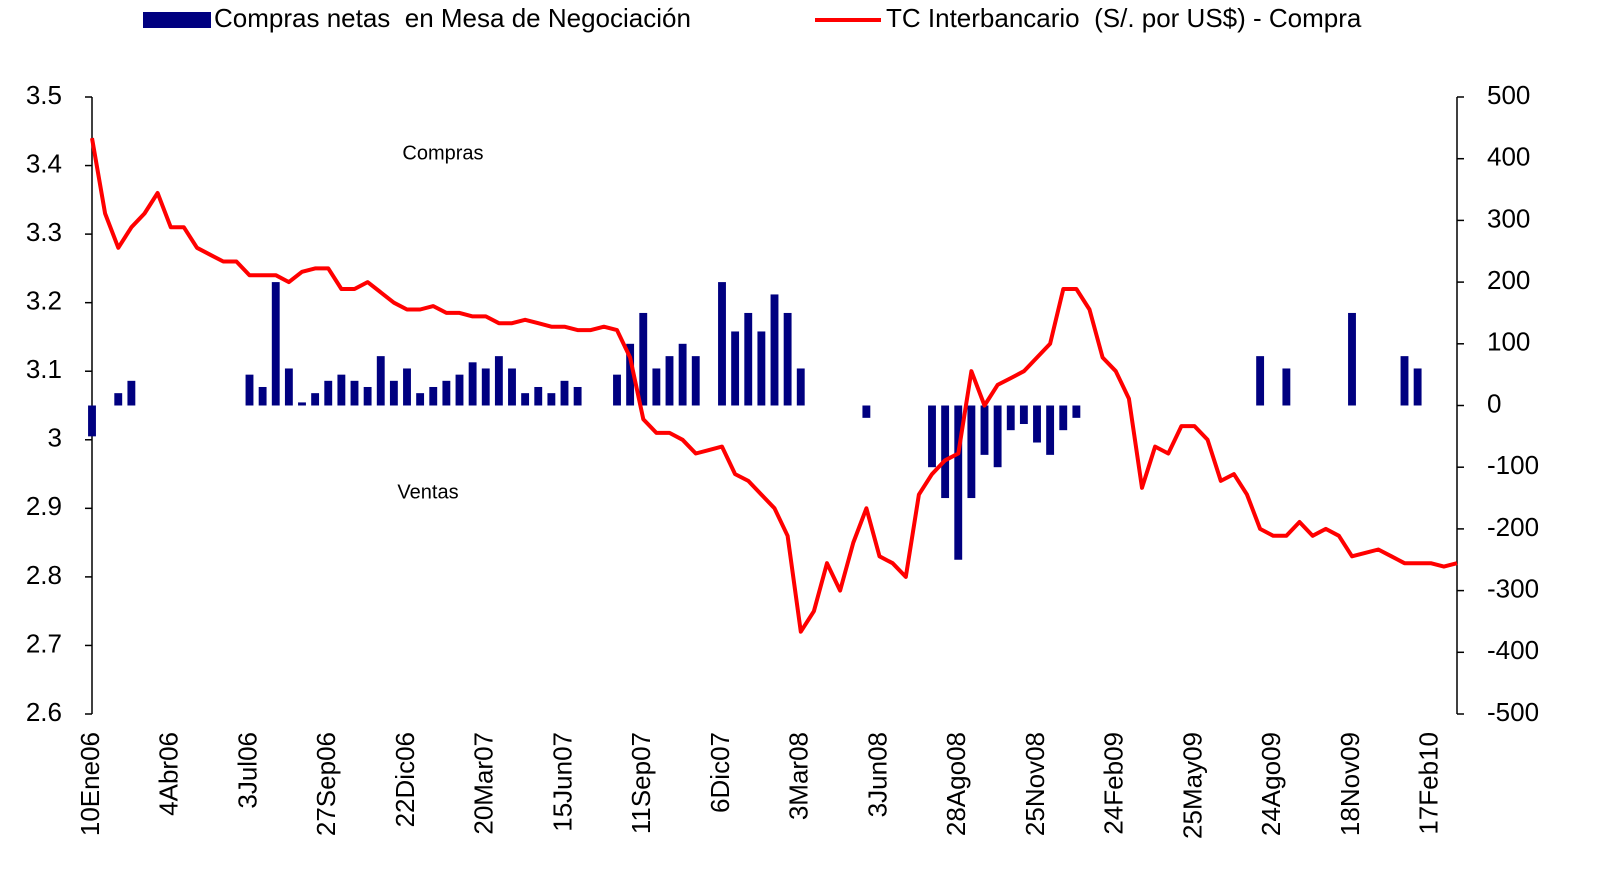 The height and width of the screenshot is (880, 1604). I want to click on x-tick-label: 28Ago08, so click(956, 784).